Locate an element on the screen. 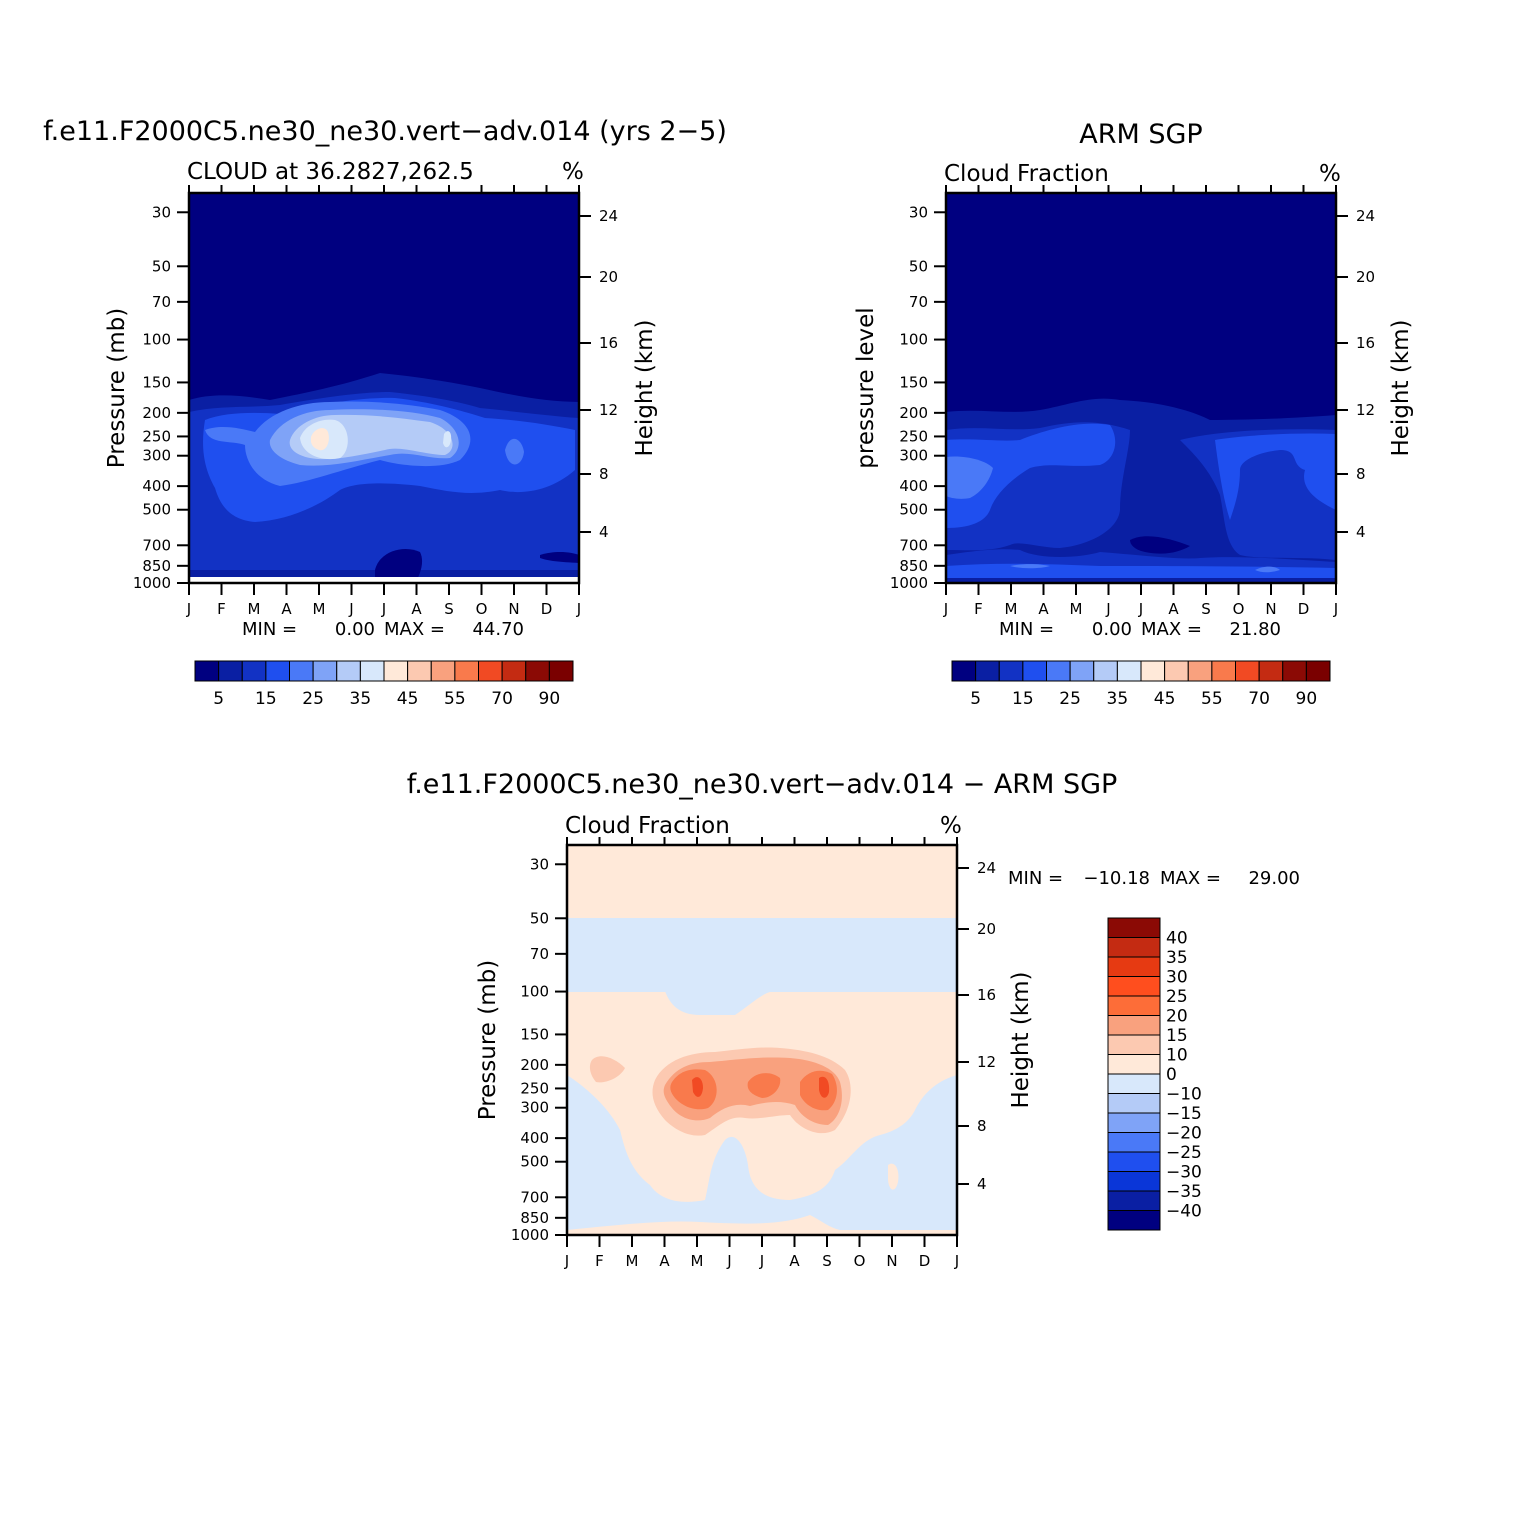 The height and width of the screenshot is (1525, 1525). obs-colorbar-label: 45 is located at coordinates (1165, 699).